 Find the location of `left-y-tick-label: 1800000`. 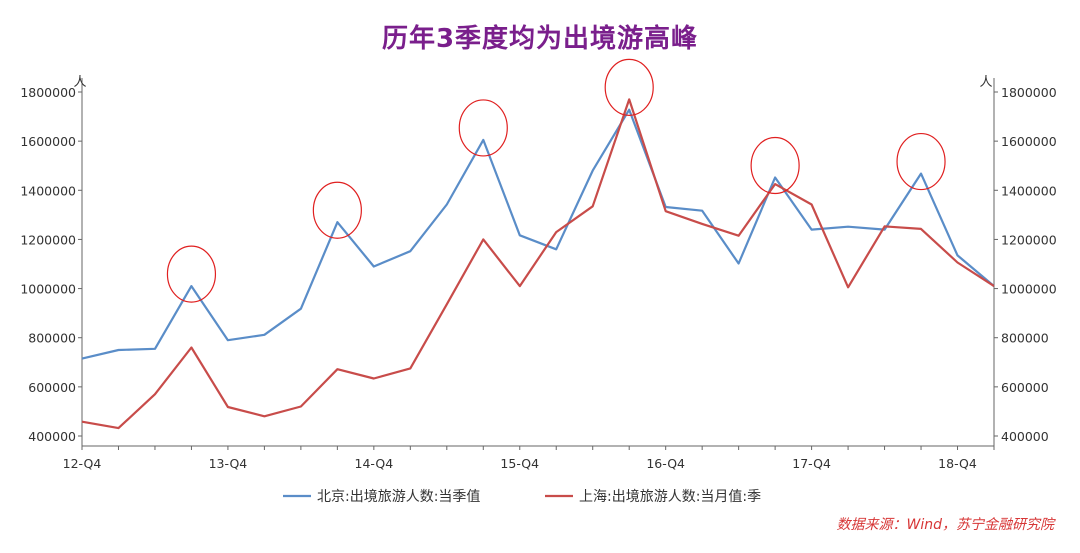

left-y-tick-label: 1800000 is located at coordinates (48, 92).